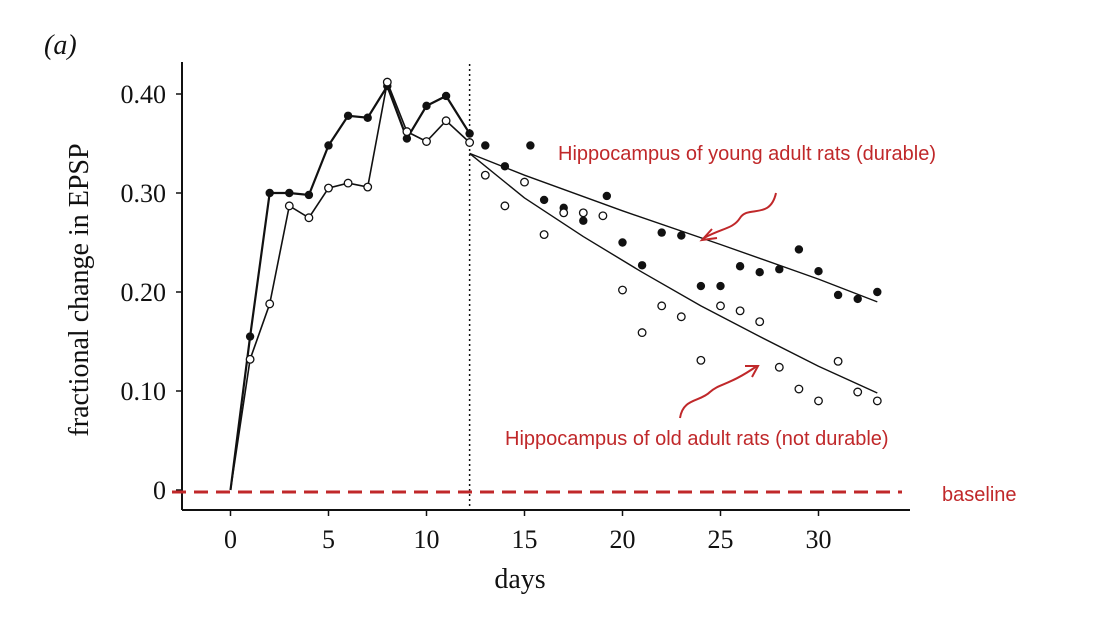  I want to click on x-tick-label: 15, so click(525, 539).